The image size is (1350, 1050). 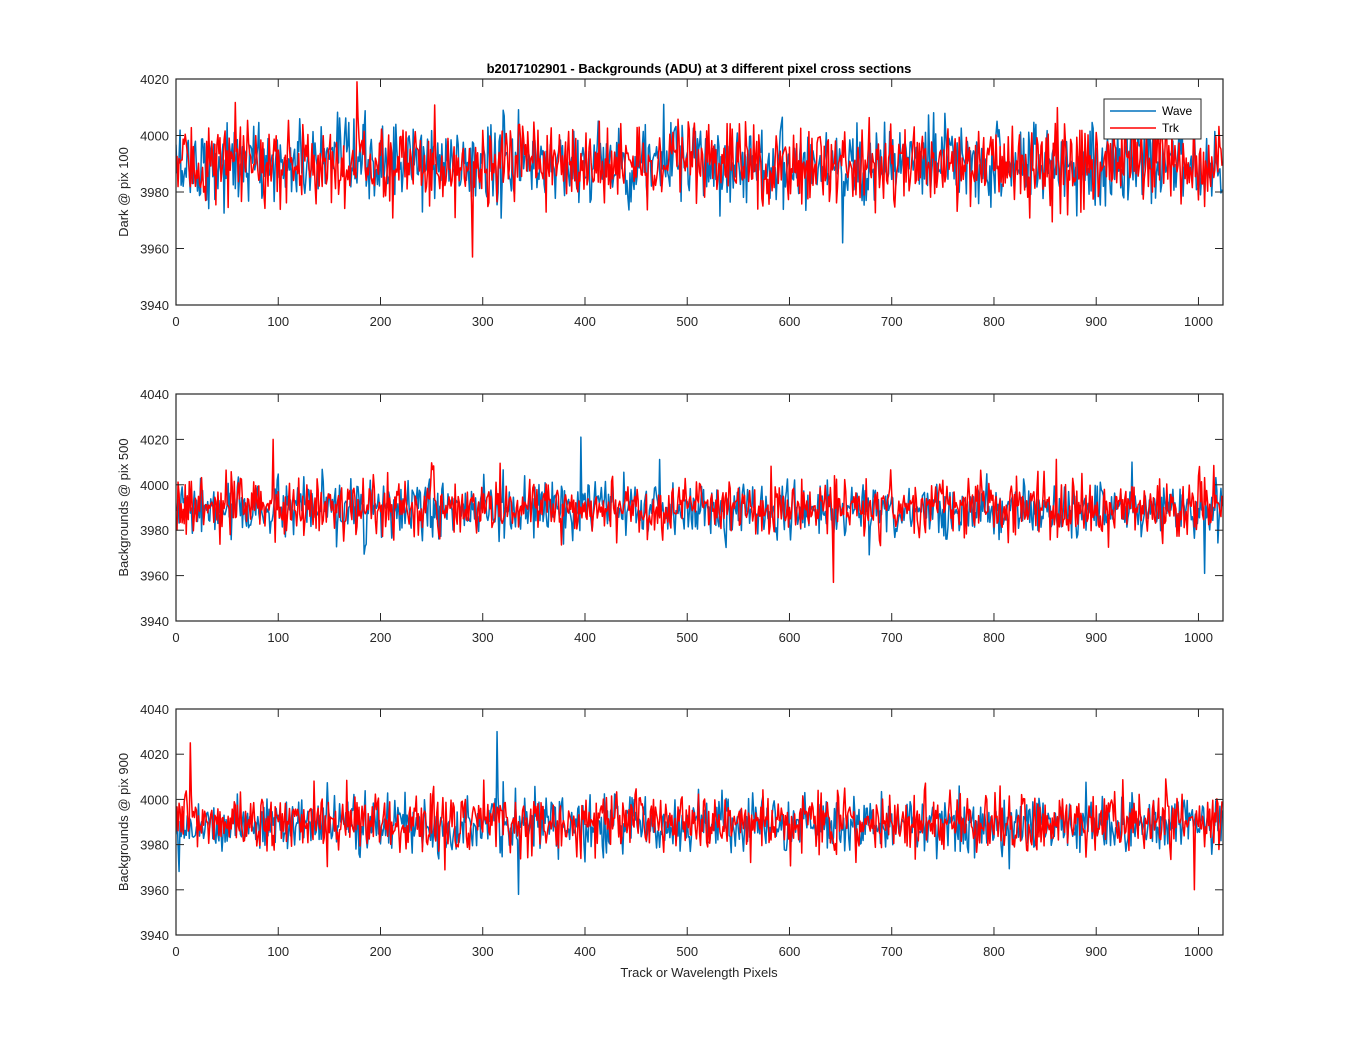 What do you see at coordinates (1171, 128) in the screenshot?
I see `legend-label-trk: Trk` at bounding box center [1171, 128].